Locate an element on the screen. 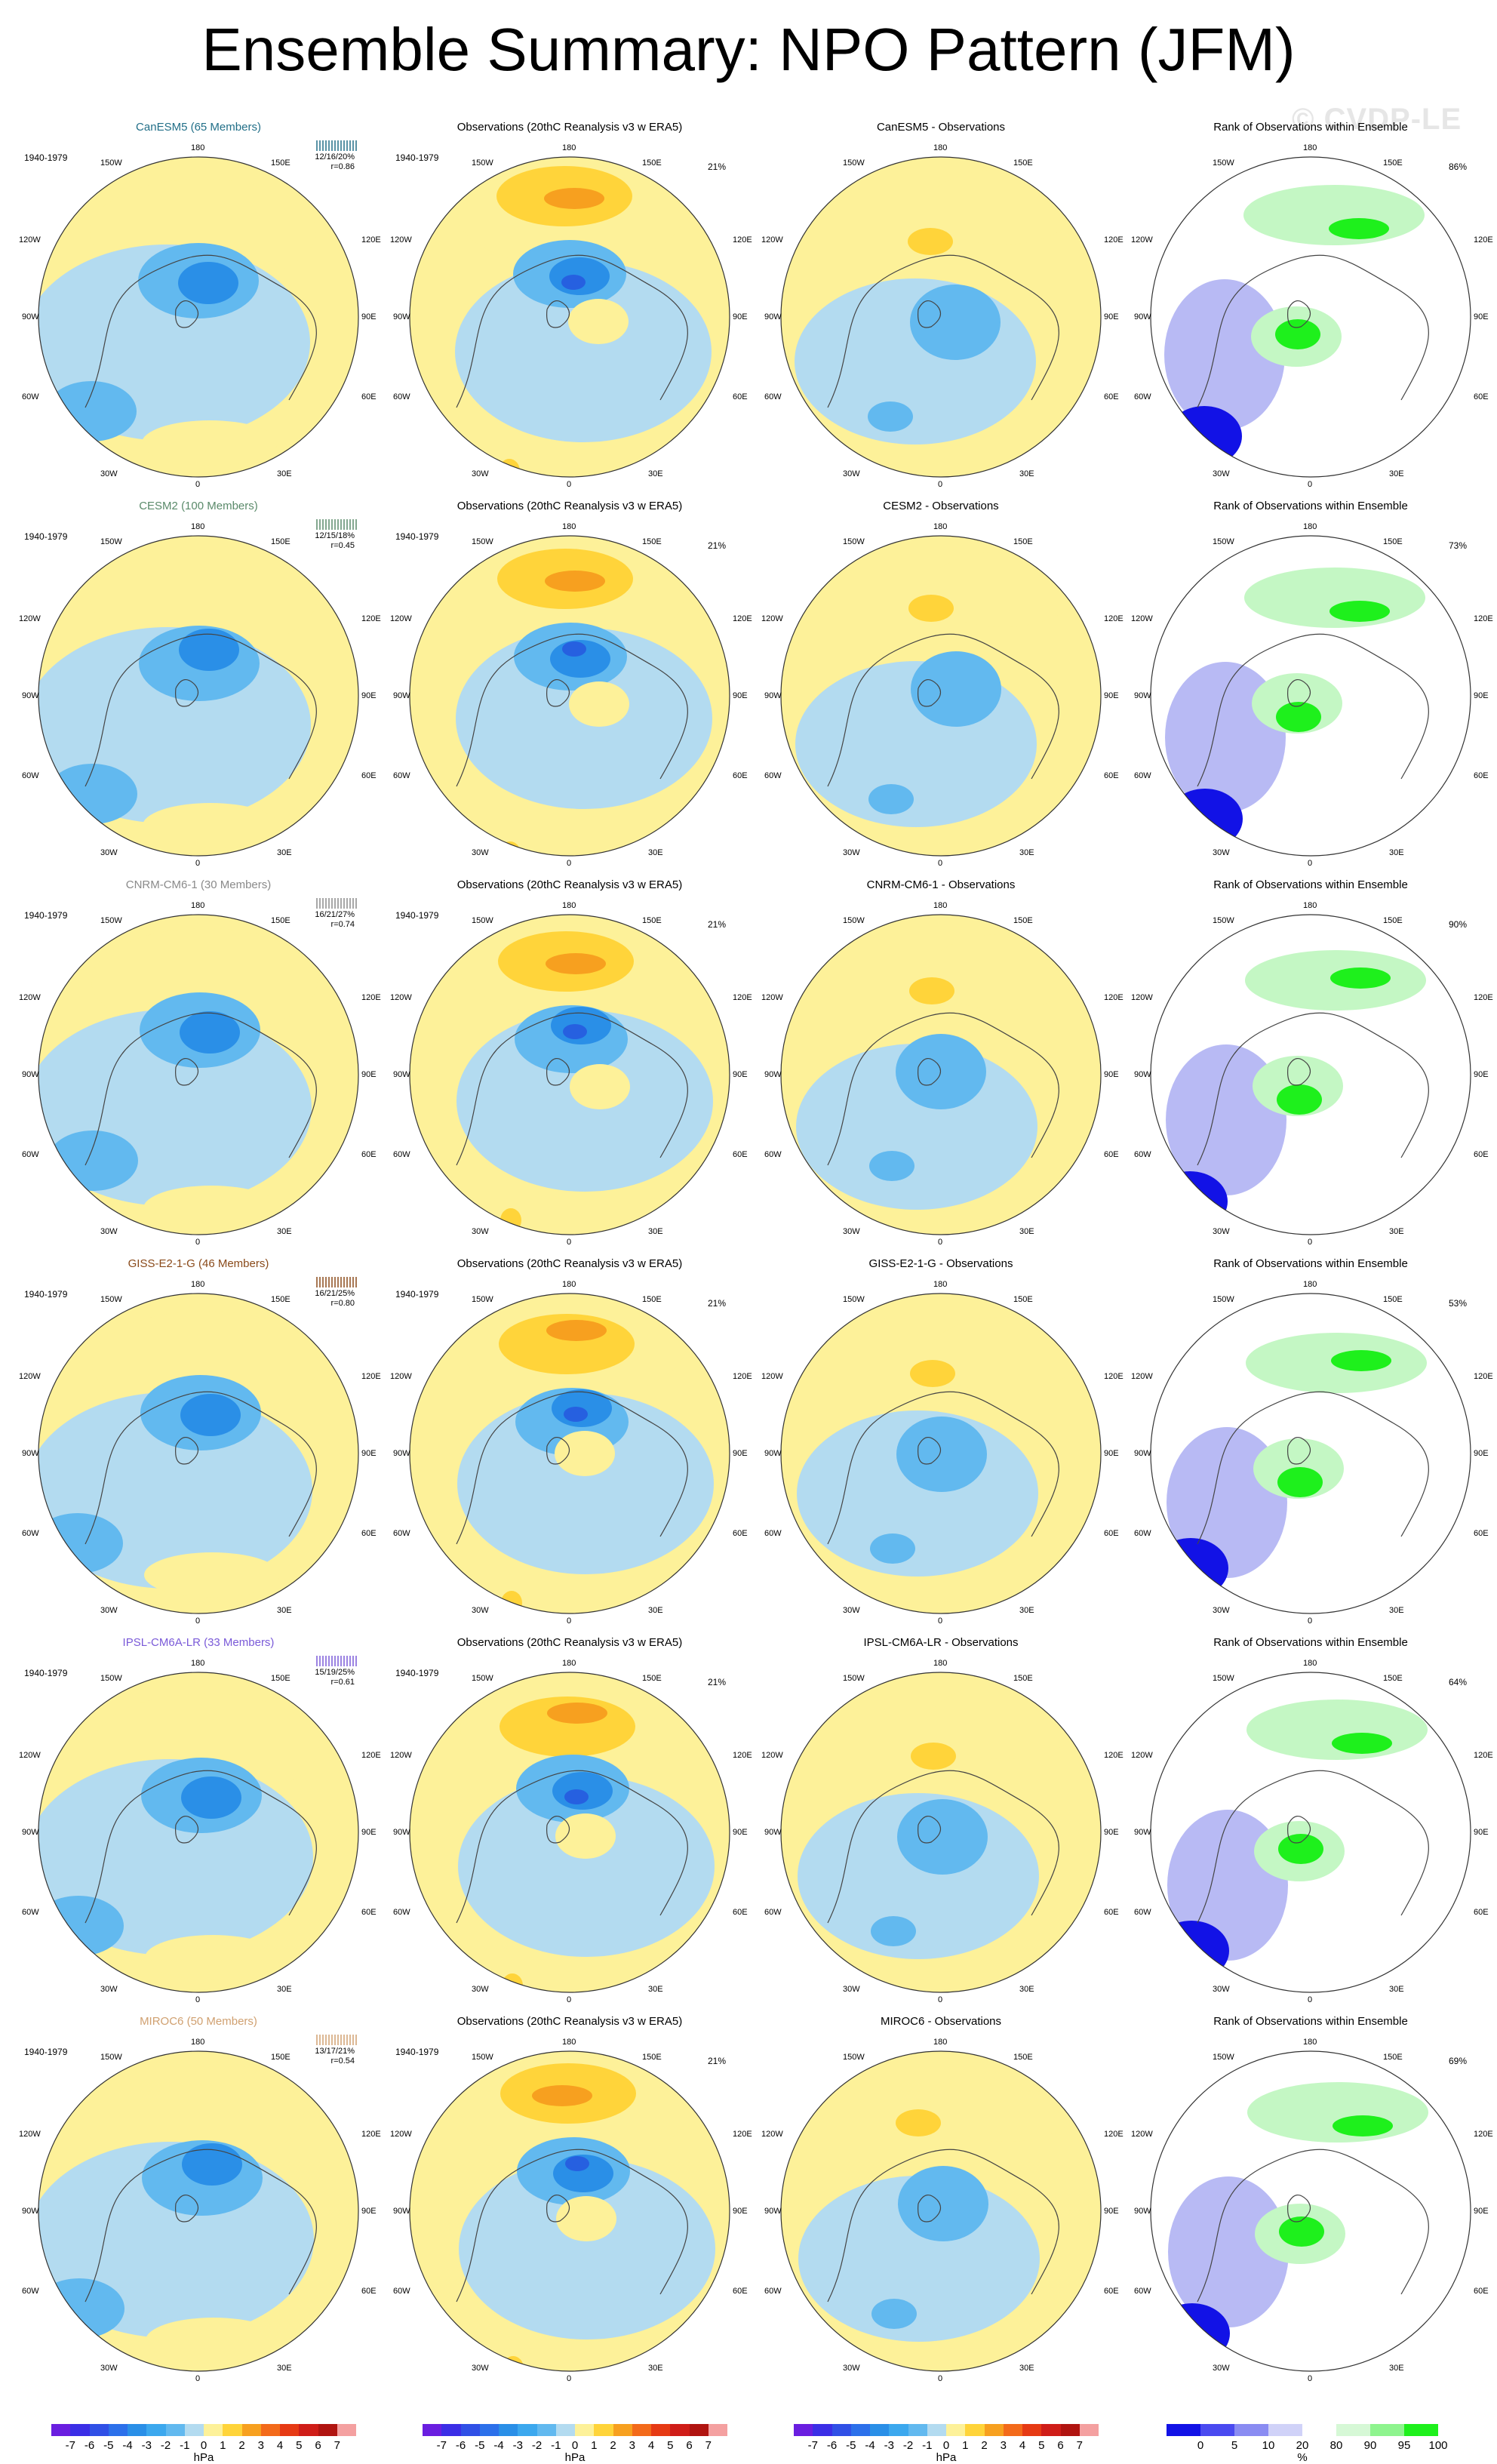 This screenshot has width=1497, height=2464. panel-title: CNRM-CM6-1 (30 Members) is located at coordinates (198, 884).